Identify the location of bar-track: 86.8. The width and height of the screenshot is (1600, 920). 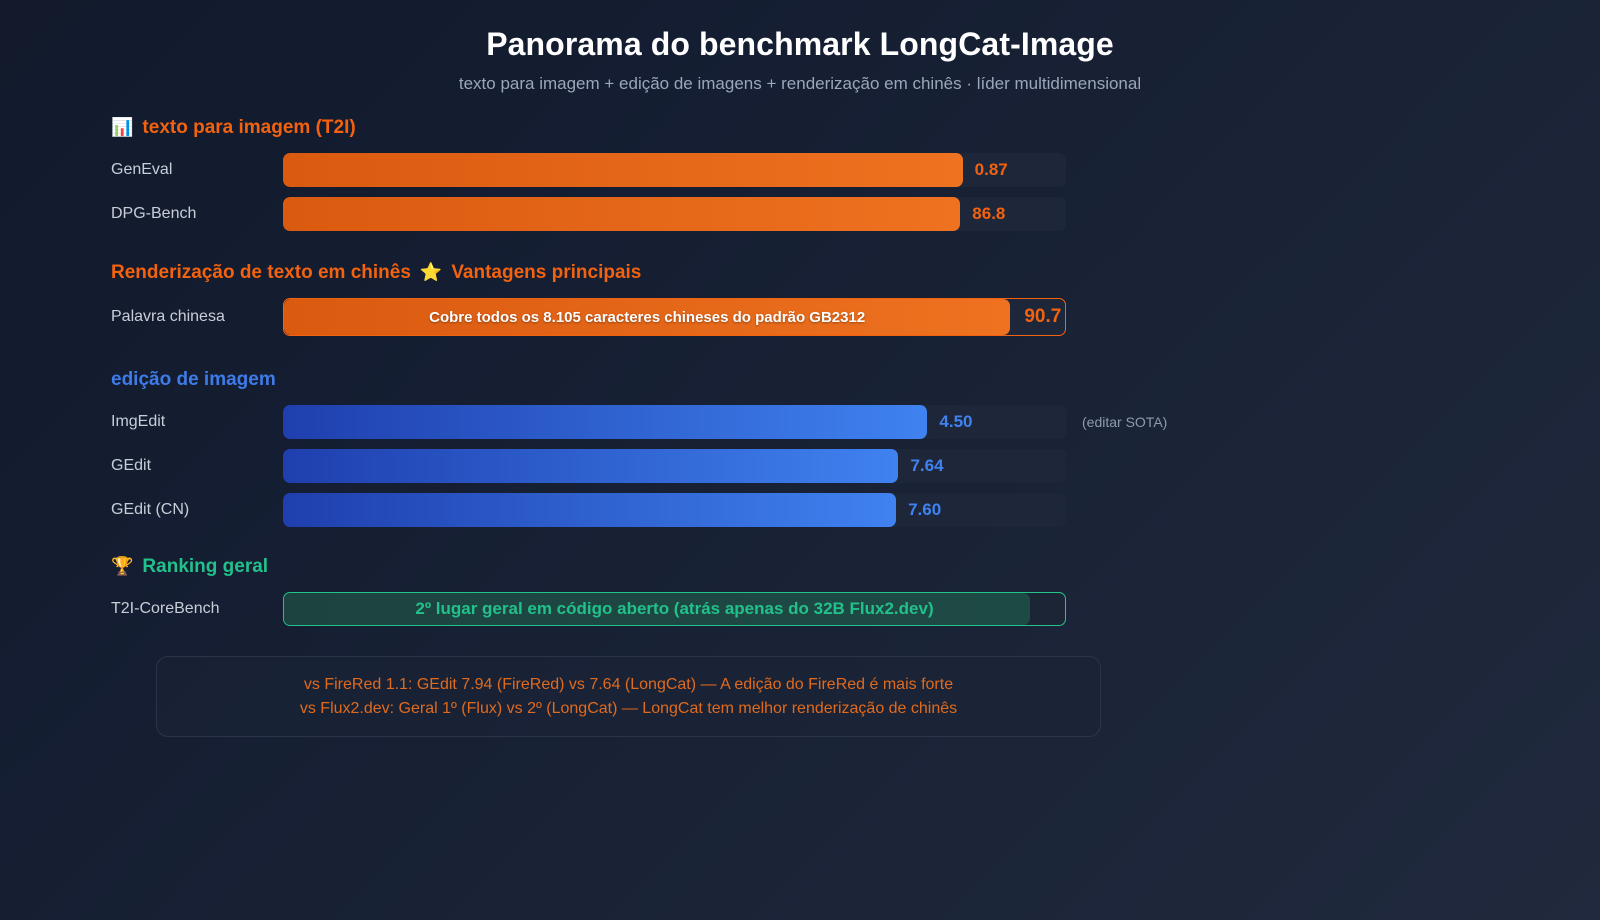
(674, 214).